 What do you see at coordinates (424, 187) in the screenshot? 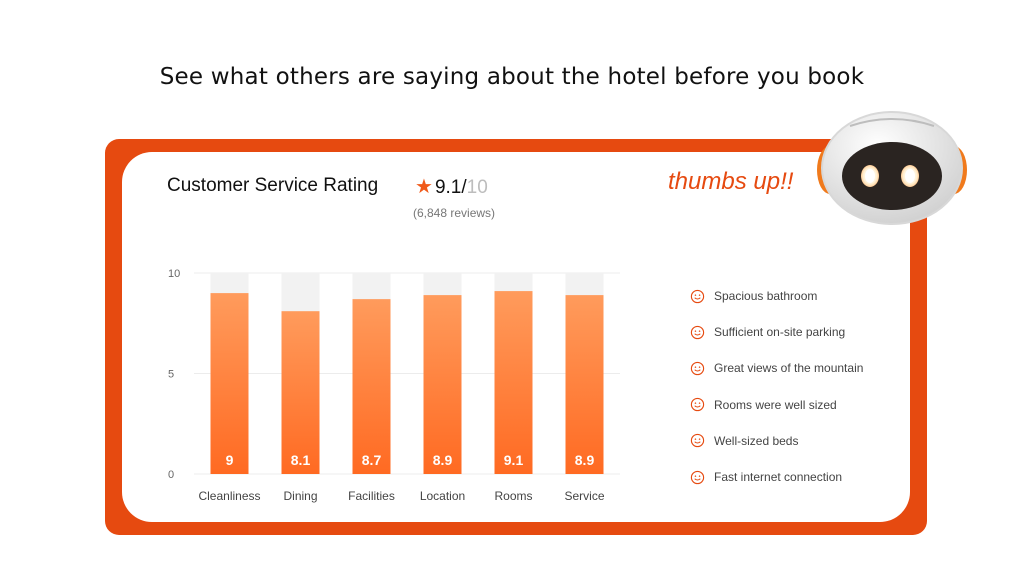
I see `star-icon: ★` at bounding box center [424, 187].